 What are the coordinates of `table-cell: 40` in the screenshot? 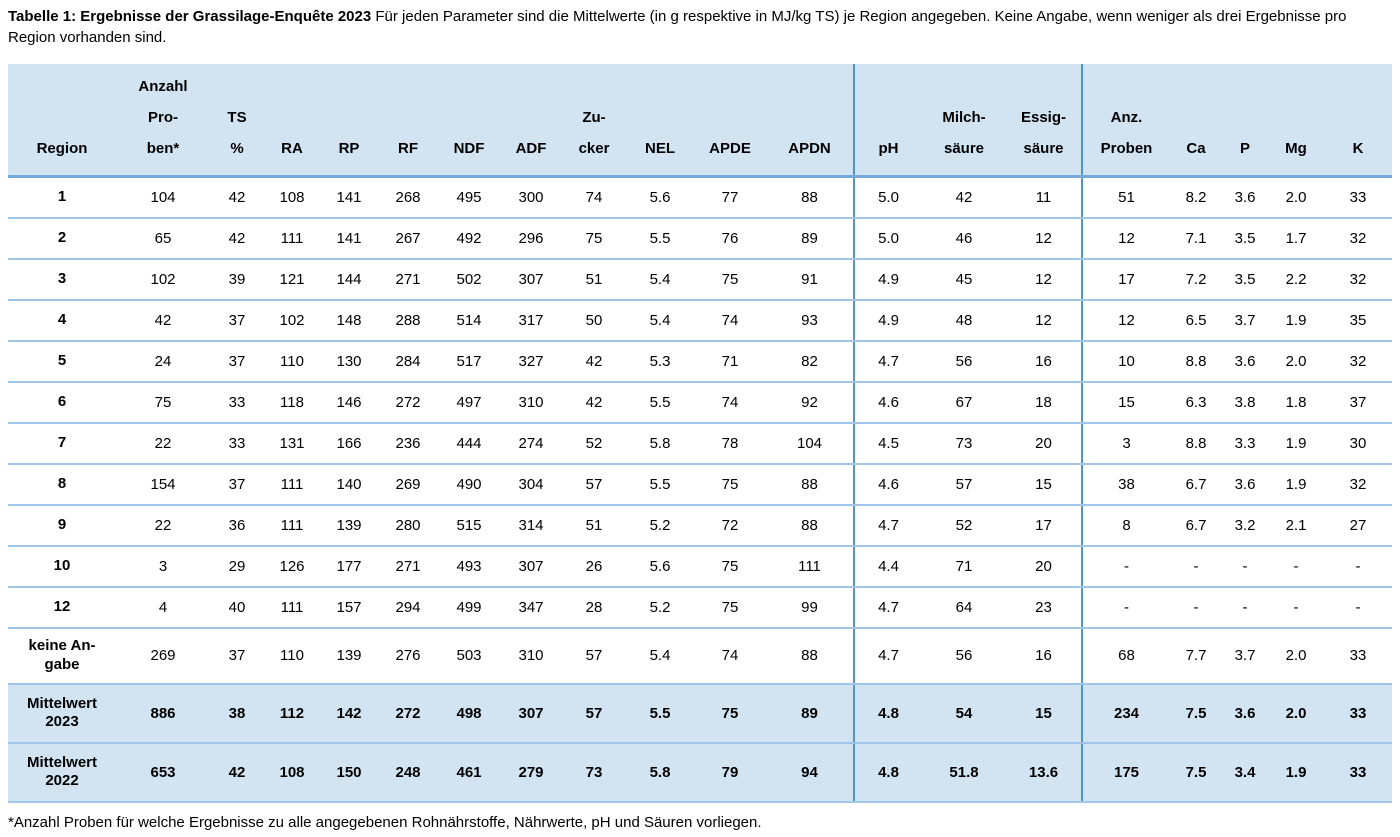 It's located at (237, 607).